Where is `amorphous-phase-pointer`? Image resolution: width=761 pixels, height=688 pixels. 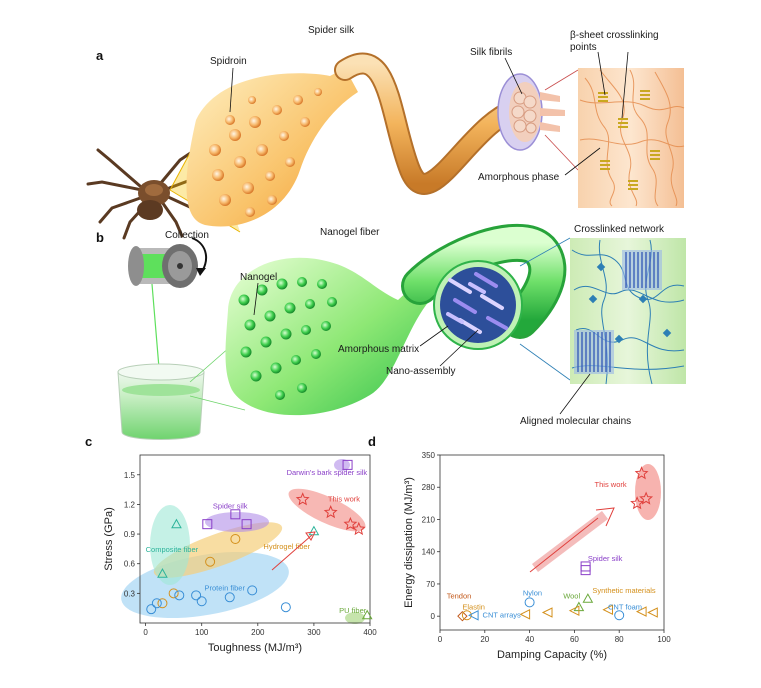
amorphous-phase-pointer is located at coordinates (582, 161).